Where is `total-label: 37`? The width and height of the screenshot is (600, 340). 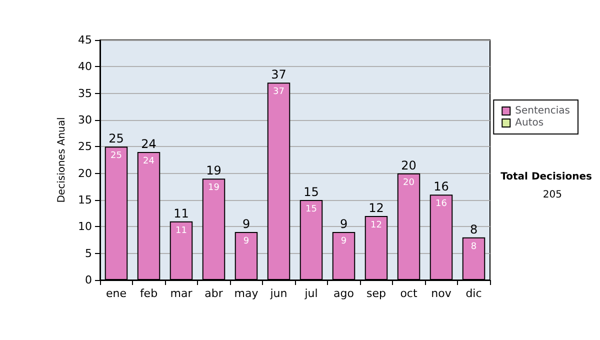
total-label: 37 is located at coordinates (278, 75).